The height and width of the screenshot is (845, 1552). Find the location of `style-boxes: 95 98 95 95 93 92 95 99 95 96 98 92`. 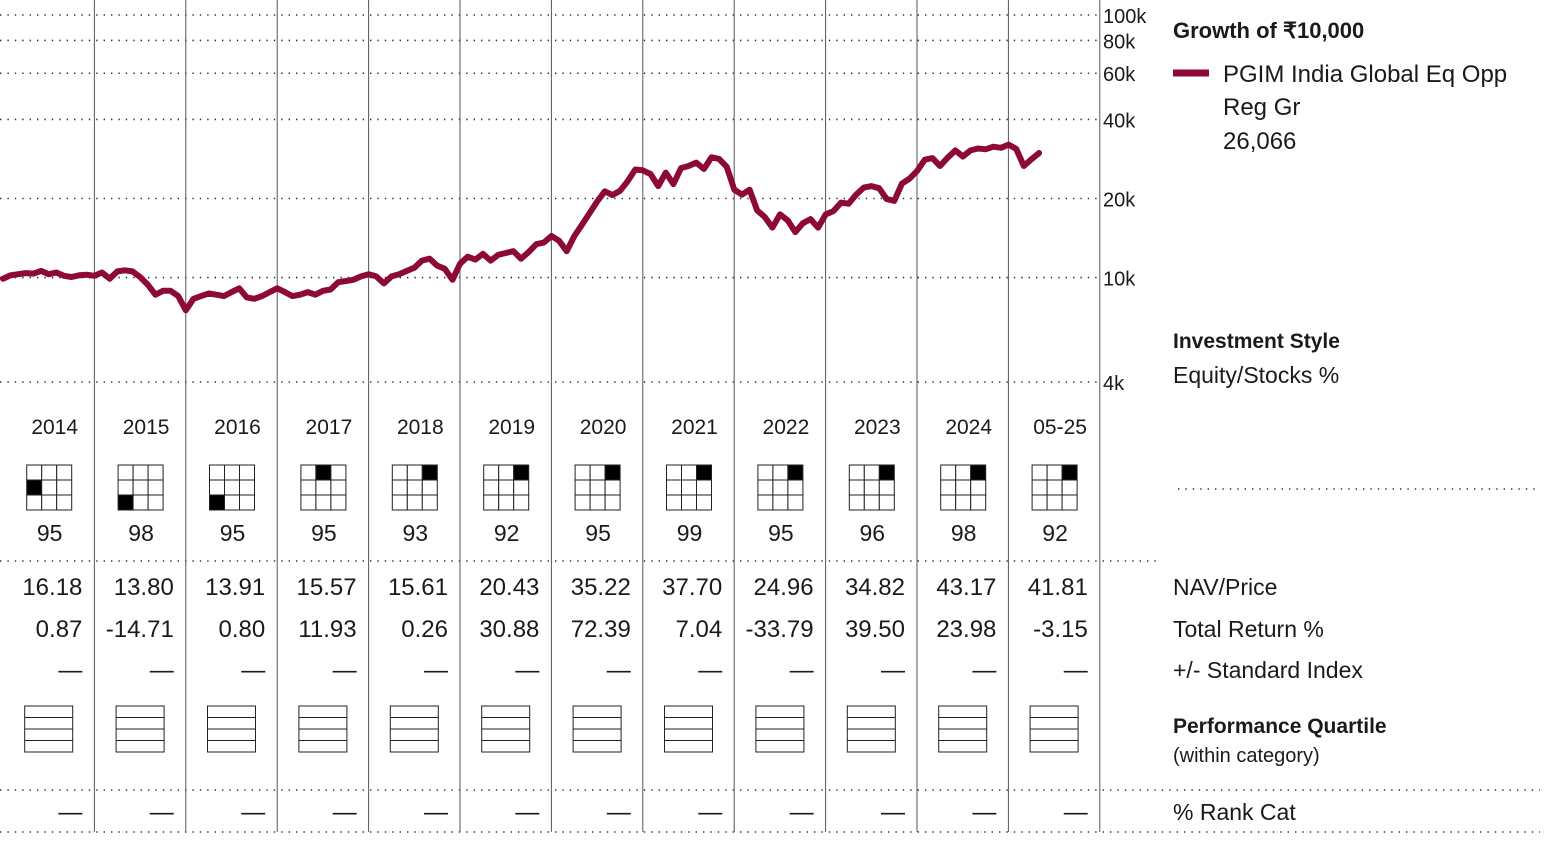

style-boxes: 95 98 95 95 93 92 95 99 95 96 98 92 is located at coordinates (552, 505).